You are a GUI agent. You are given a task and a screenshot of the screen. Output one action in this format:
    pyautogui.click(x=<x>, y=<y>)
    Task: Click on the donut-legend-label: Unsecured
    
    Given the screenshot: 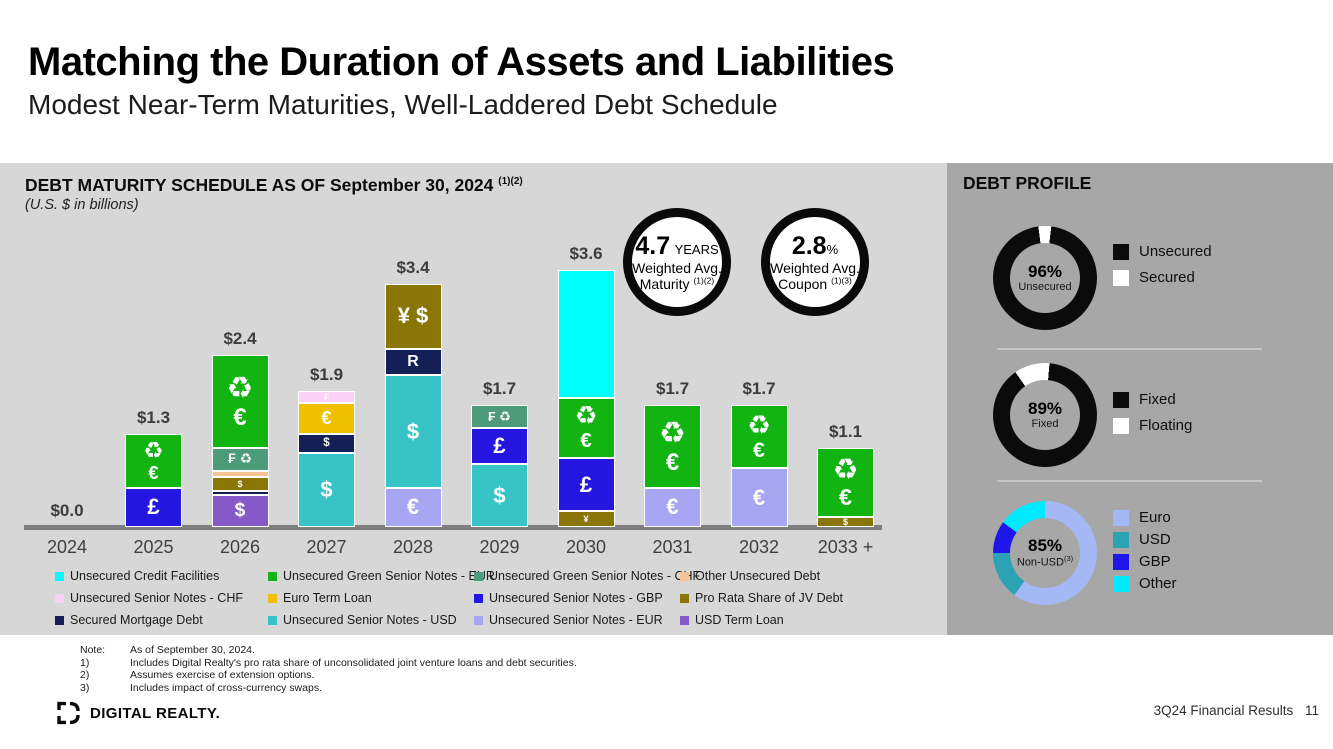 What is the action you would take?
    pyautogui.click(x=1175, y=251)
    